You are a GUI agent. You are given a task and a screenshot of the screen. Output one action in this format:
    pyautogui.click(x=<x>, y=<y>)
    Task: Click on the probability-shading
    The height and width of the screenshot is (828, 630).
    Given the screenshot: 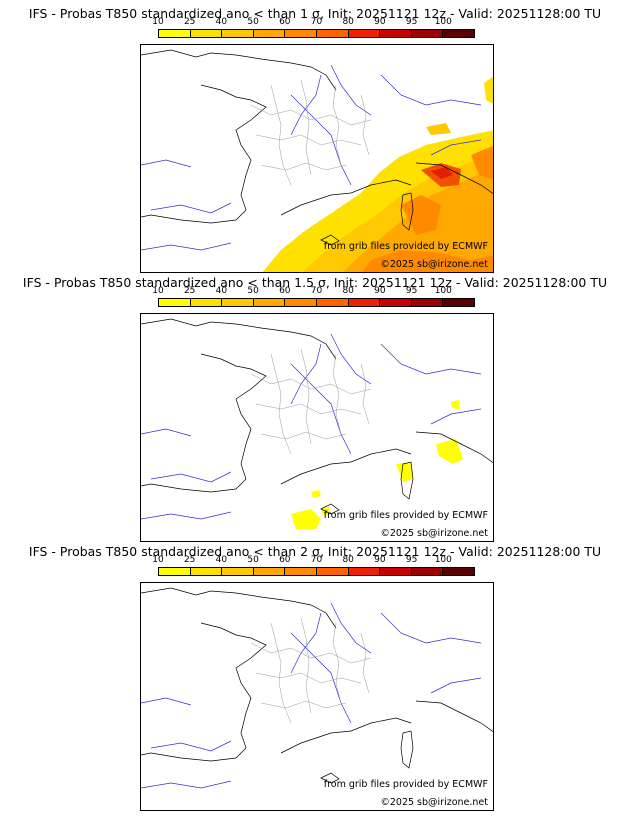 What is the action you would take?
    pyautogui.click(x=377, y=174)
    